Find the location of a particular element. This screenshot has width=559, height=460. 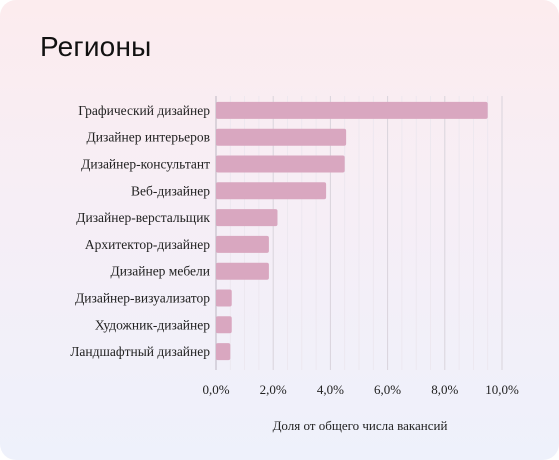

x-tick-label: 6,0% is located at coordinates (387, 389).